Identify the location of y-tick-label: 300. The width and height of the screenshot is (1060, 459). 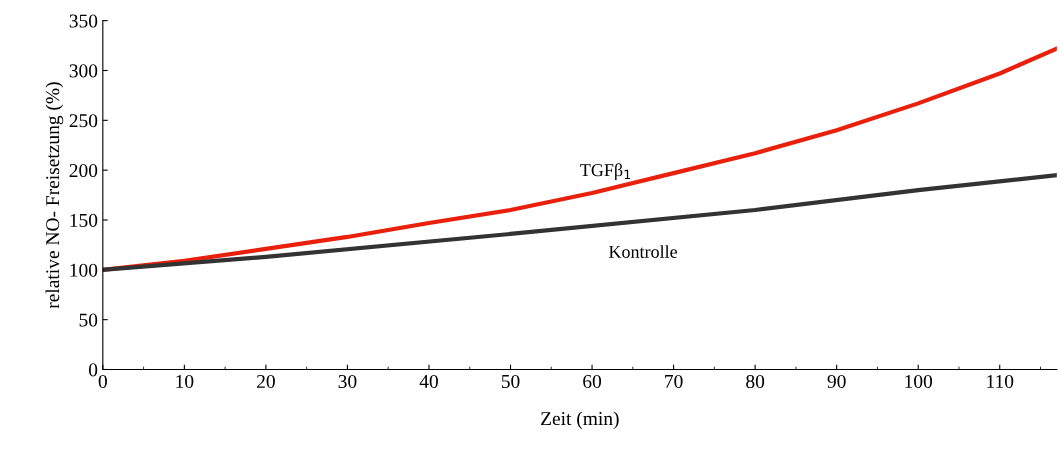
(83, 71).